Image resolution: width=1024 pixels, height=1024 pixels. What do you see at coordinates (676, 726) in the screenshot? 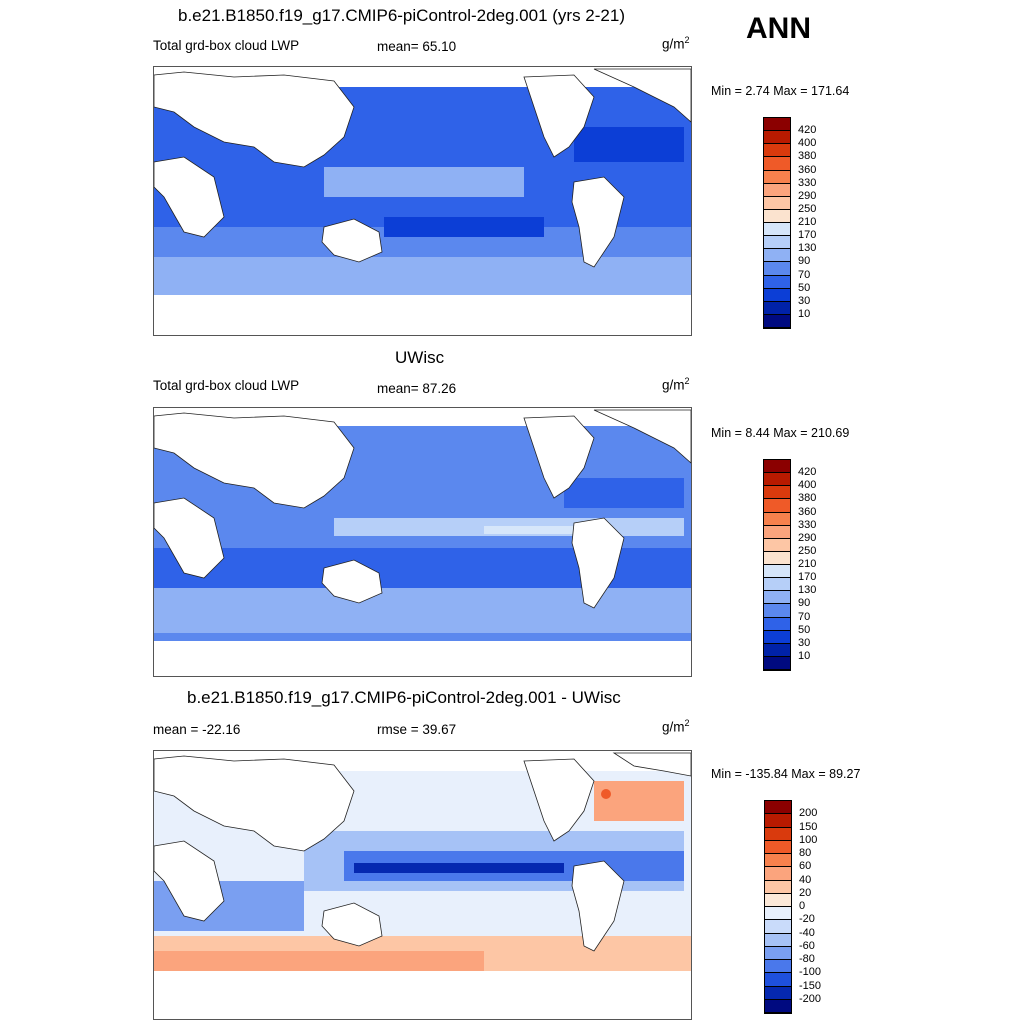
I see `panel3-unit: g/m2` at bounding box center [676, 726].